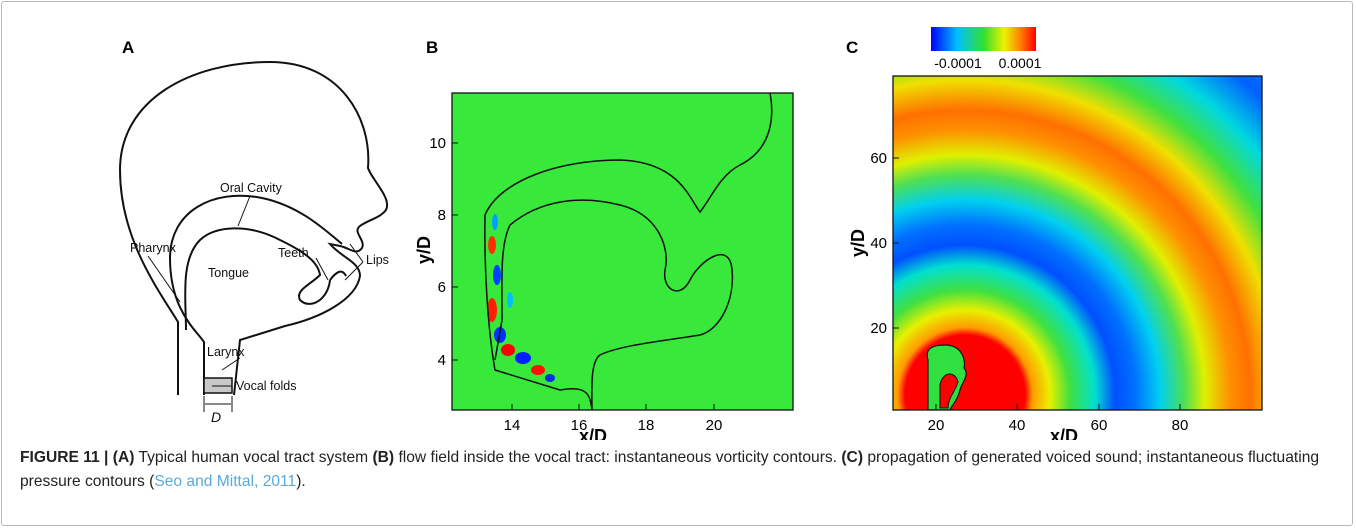  I want to click on head-diagram, so click(253, 228).